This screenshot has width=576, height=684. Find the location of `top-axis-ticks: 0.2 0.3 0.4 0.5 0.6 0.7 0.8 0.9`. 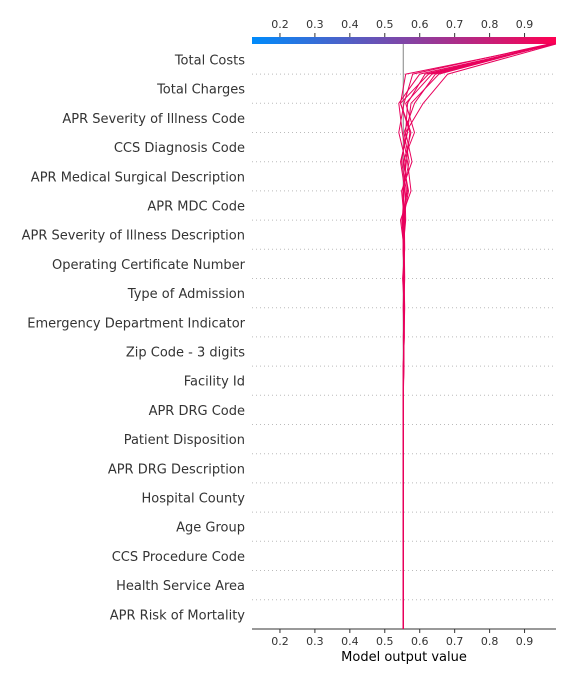

top-axis-ticks: 0.2 0.3 0.4 0.5 0.6 0.7 0.8 0.9 is located at coordinates (402, 27).